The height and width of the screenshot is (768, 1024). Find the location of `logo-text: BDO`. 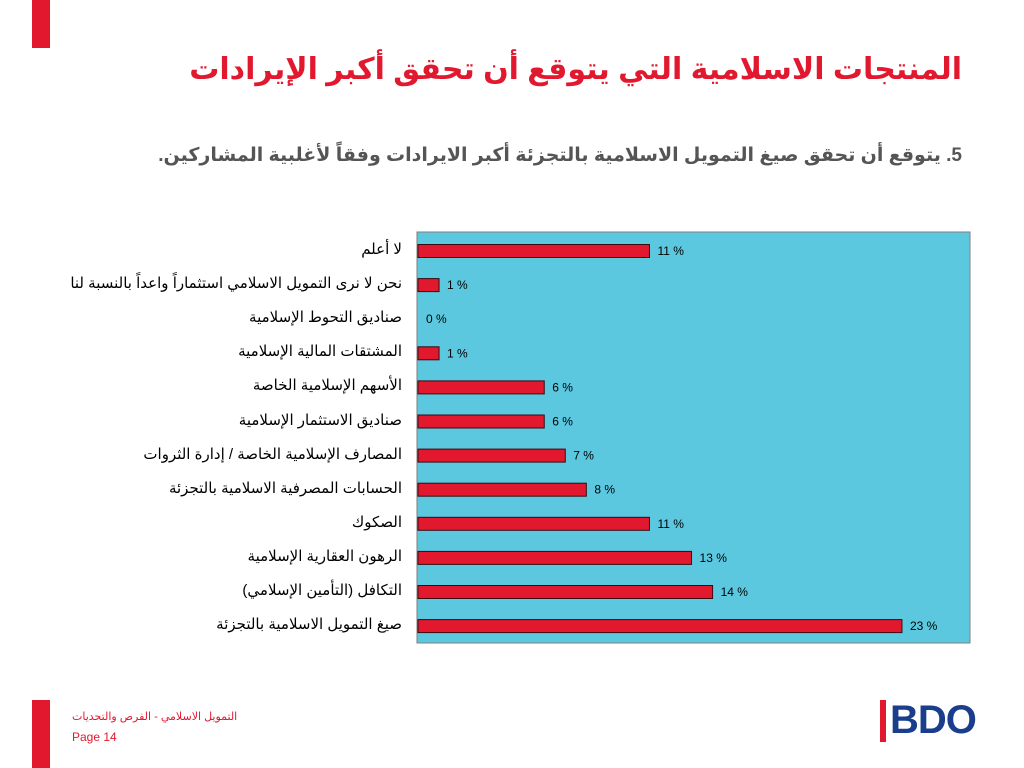

logo-text: BDO is located at coordinates (933, 720).